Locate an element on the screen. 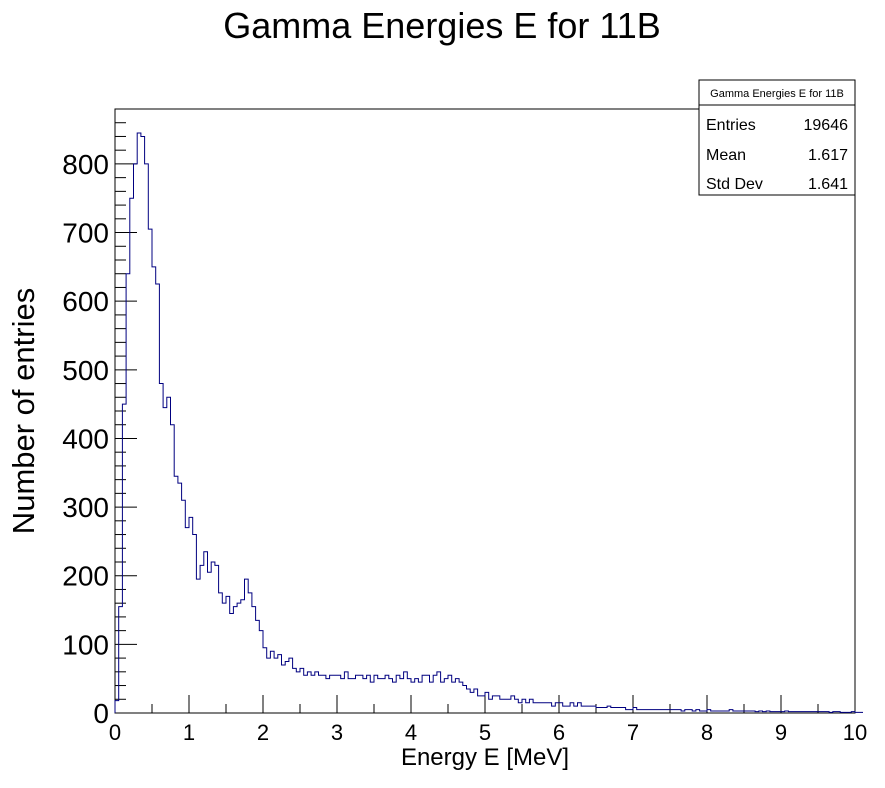 The width and height of the screenshot is (885, 788). y-tick-label: 400 is located at coordinates (85, 438).